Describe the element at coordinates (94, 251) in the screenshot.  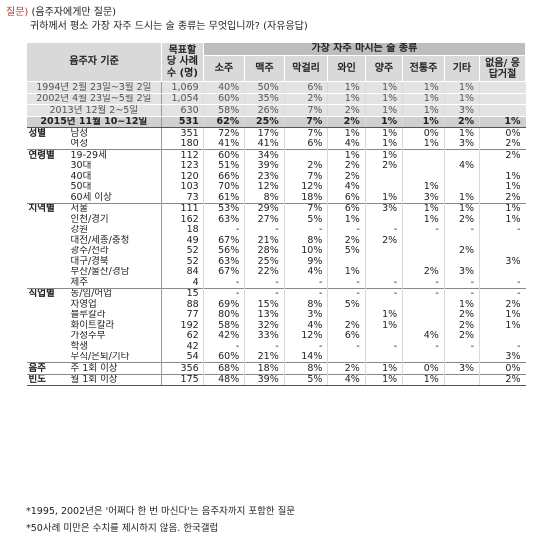
I see `row-label: 광주/전라` at that location.